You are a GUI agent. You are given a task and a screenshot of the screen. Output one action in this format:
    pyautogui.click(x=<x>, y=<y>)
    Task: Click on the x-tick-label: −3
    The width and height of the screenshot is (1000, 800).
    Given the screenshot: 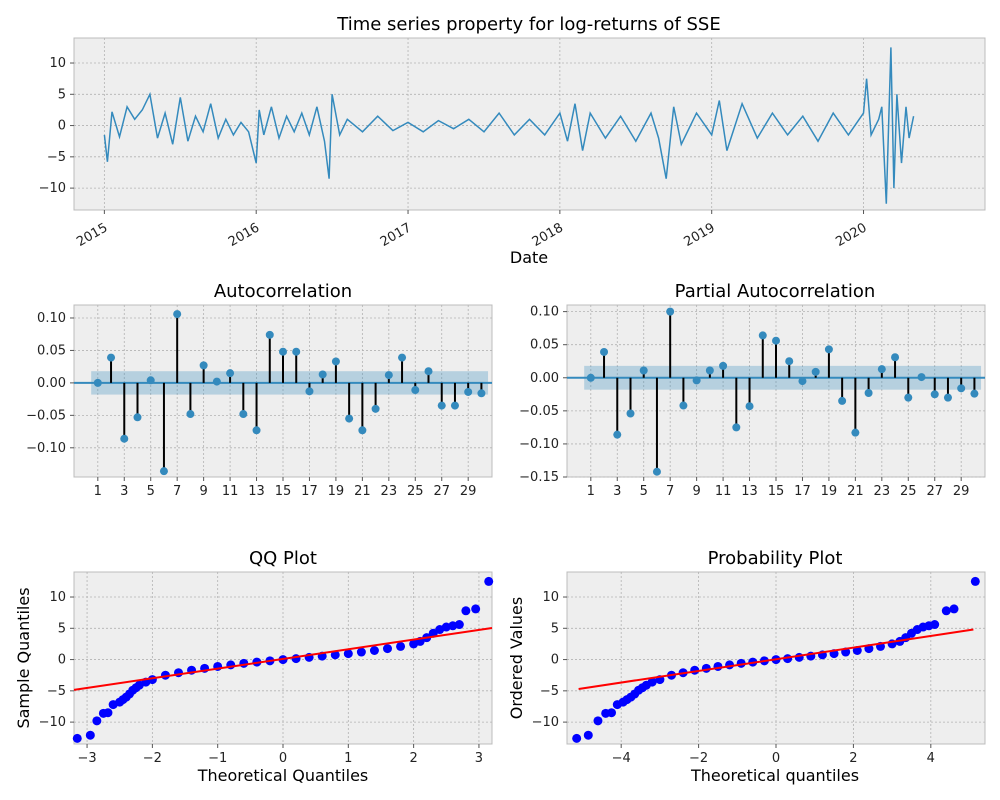 What is the action you would take?
    pyautogui.click(x=86, y=758)
    